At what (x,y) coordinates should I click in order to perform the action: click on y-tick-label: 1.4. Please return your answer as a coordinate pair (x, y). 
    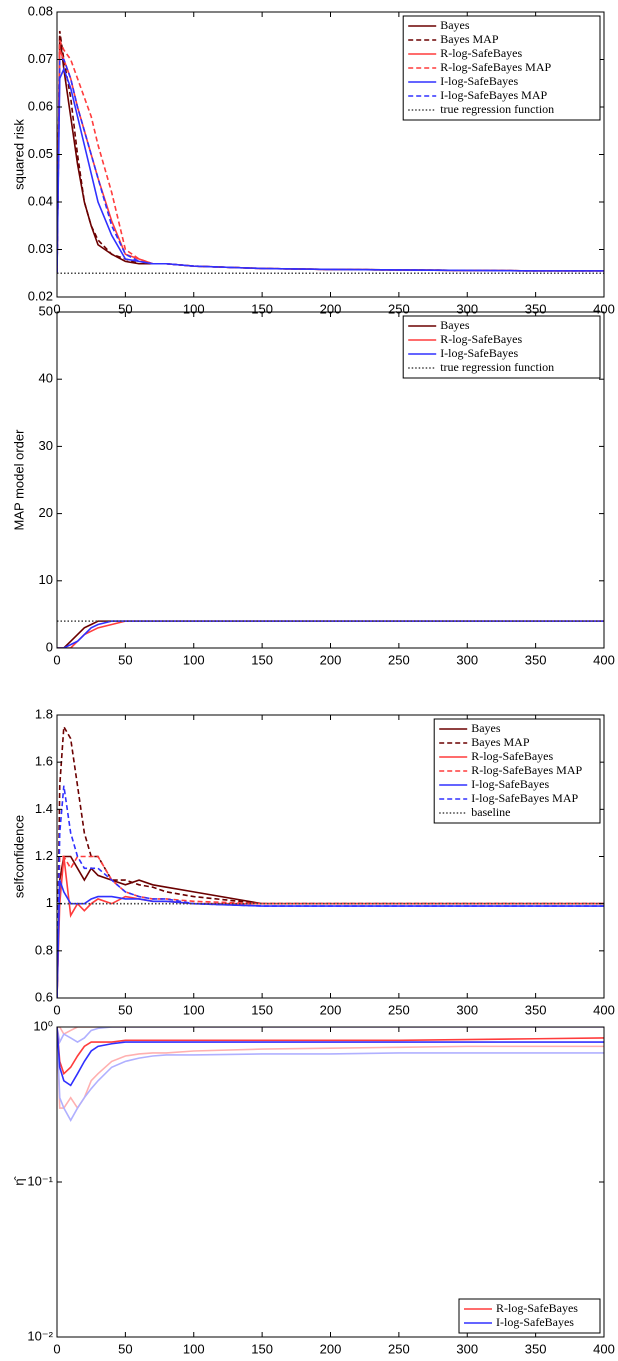
    Looking at the image, I should click on (44, 808).